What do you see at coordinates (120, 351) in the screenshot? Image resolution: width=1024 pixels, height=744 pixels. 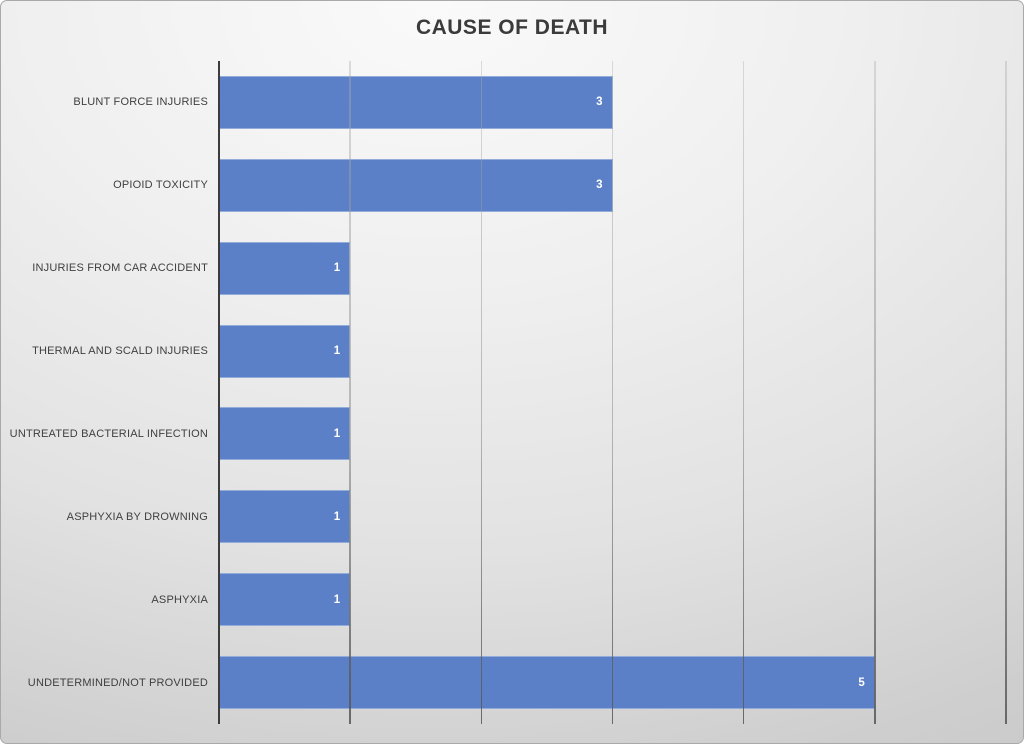 I see `category-label: THERMAL AND SCALD INJURIES` at bounding box center [120, 351].